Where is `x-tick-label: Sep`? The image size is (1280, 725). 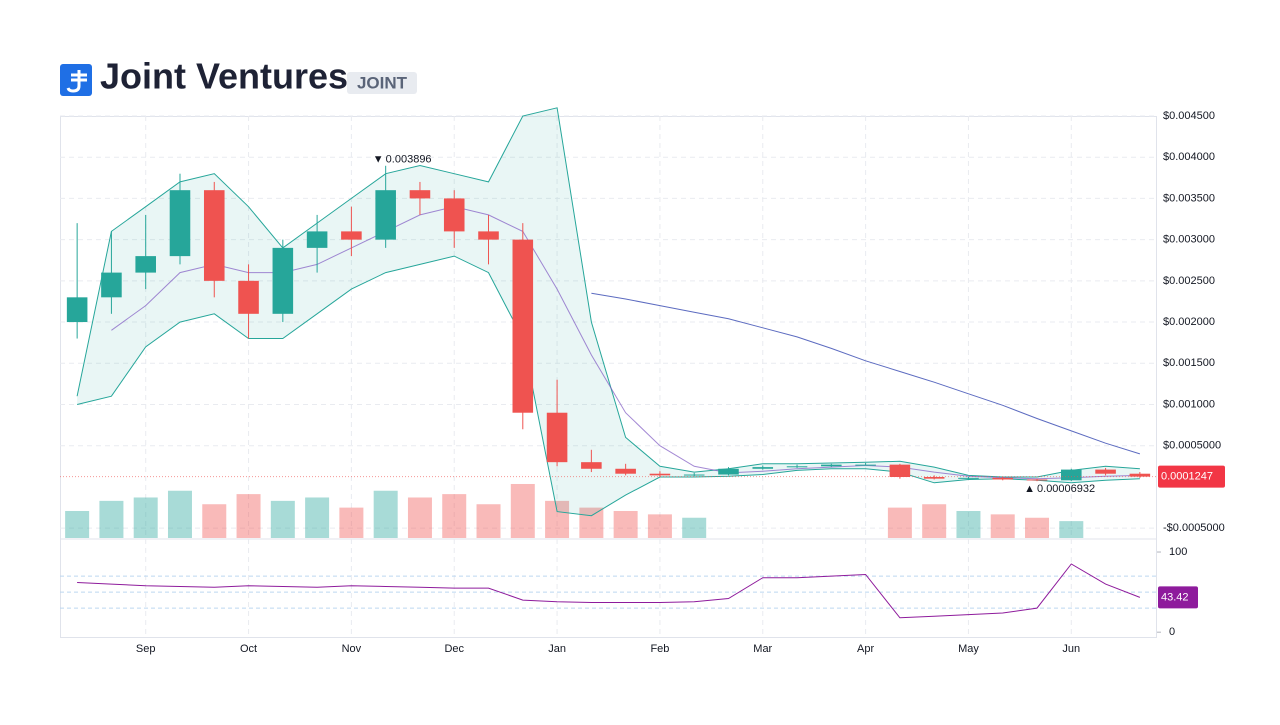
x-tick-label: Sep is located at coordinates (146, 649).